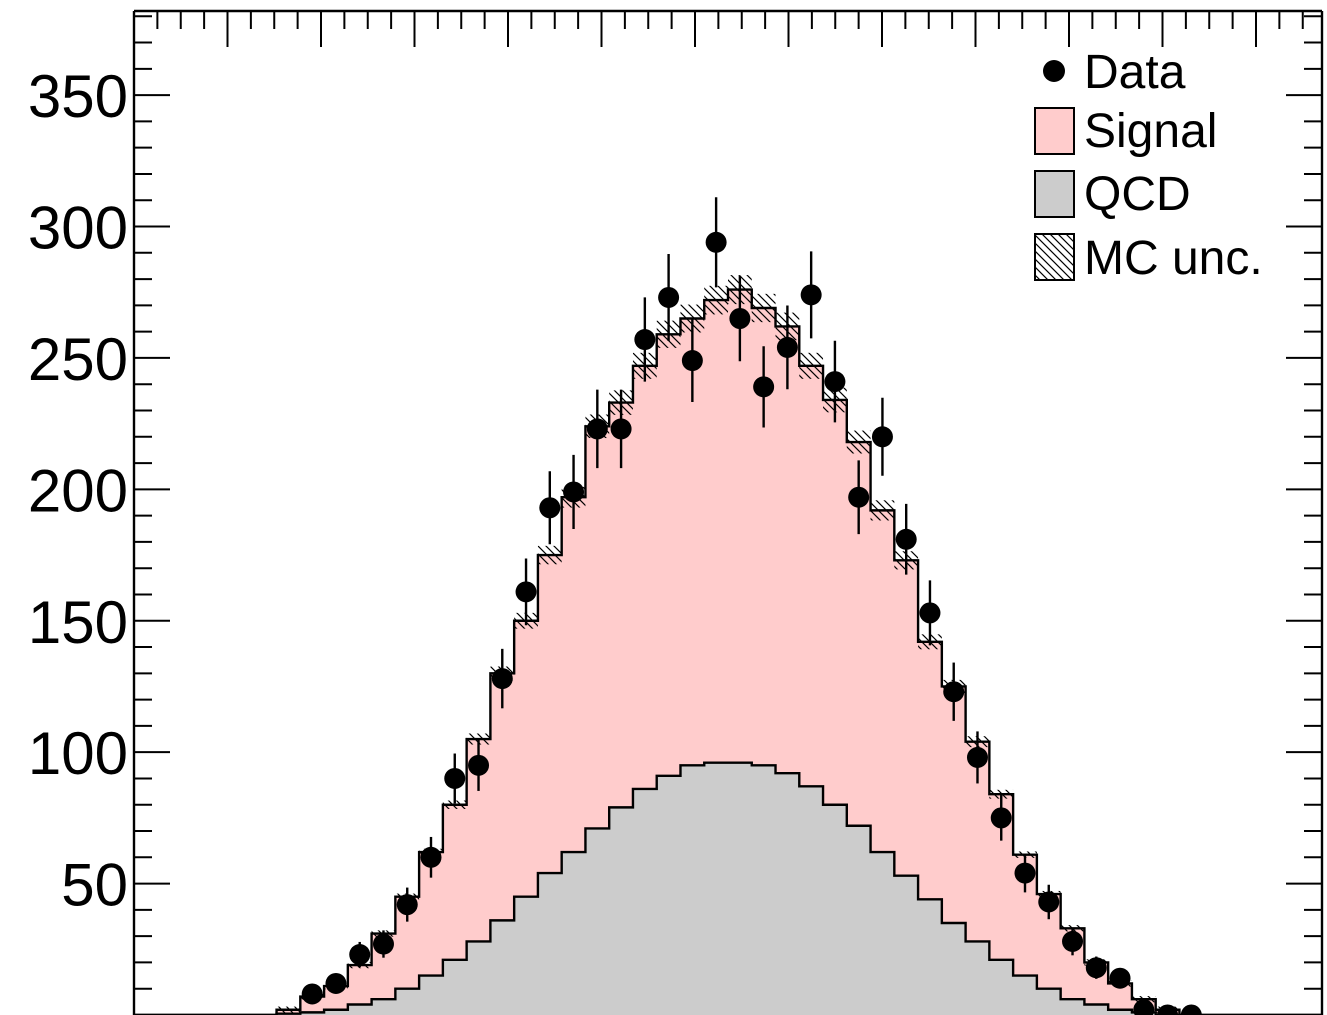  What do you see at coordinates (1054, 71) in the screenshot?
I see `legend-data-marker` at bounding box center [1054, 71].